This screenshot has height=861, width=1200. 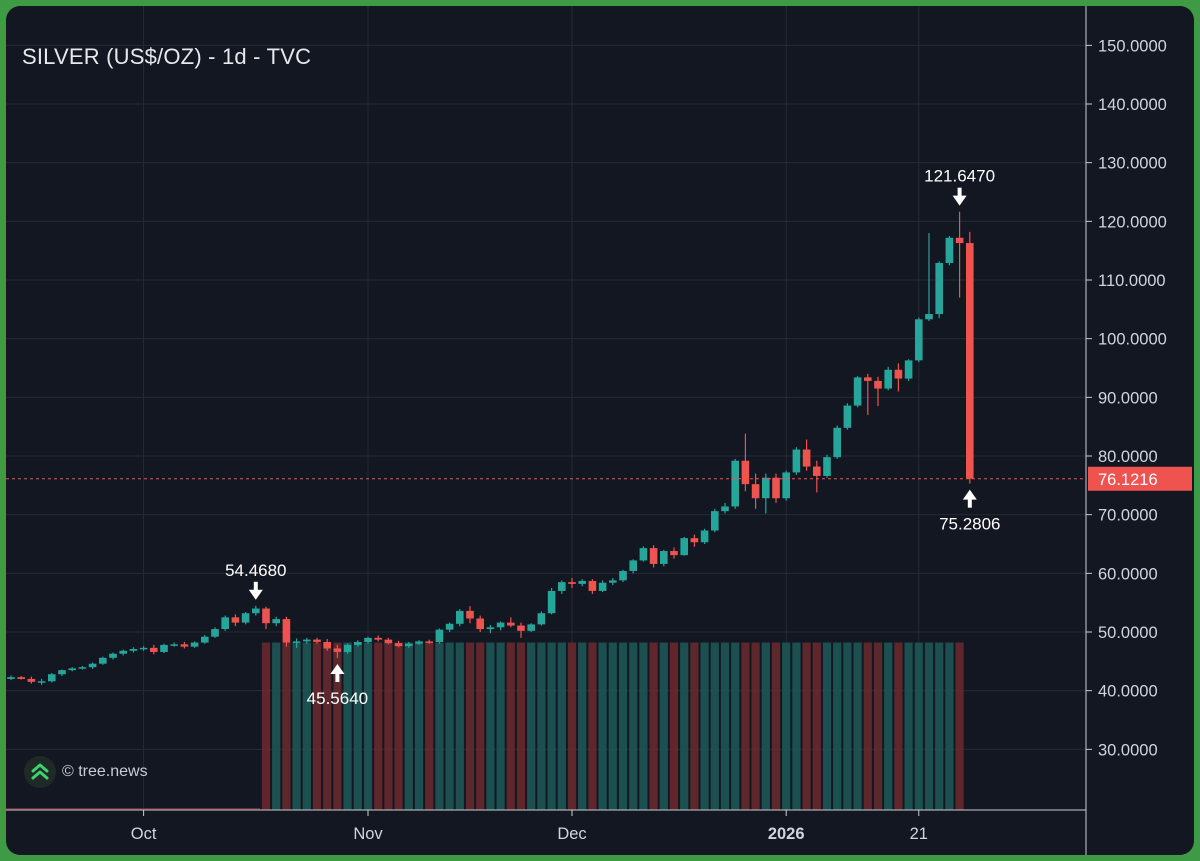 I want to click on watermark: © tree.news, so click(x=86, y=772).